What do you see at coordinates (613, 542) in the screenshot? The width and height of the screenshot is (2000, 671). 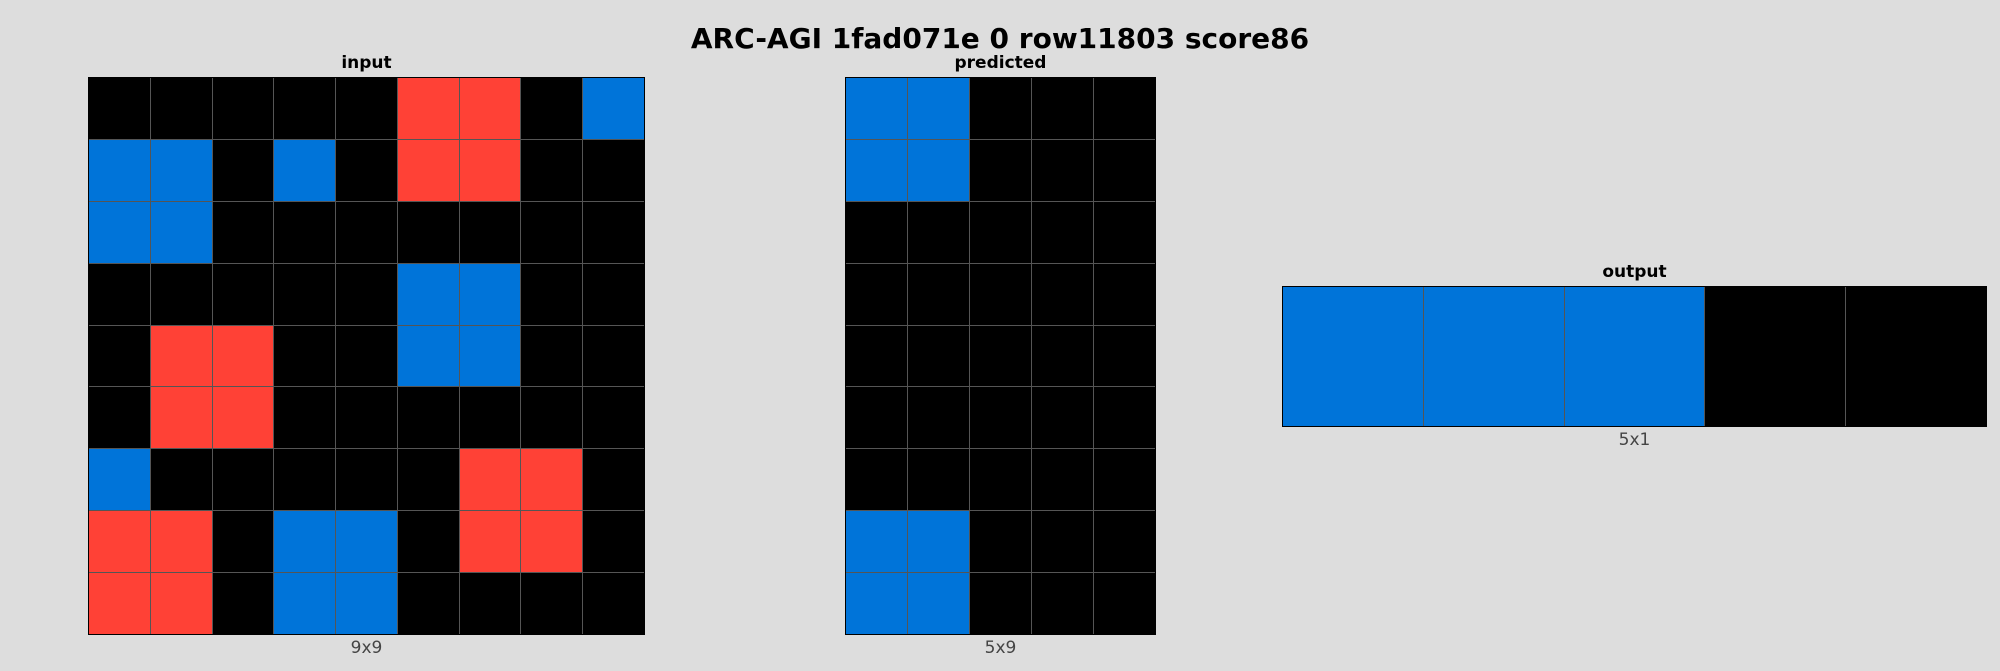 I see `input-cell-r7-c8` at bounding box center [613, 542].